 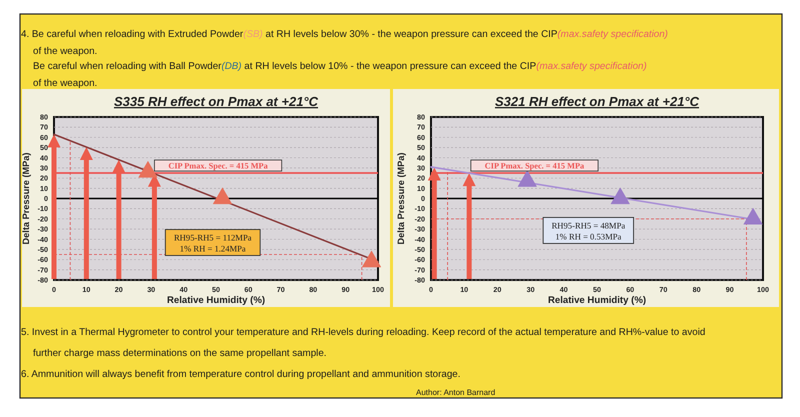 I want to click on annotation: RH95-RH5 = 48MPa 1% RH = 0.53MPa, so click(x=589, y=231).